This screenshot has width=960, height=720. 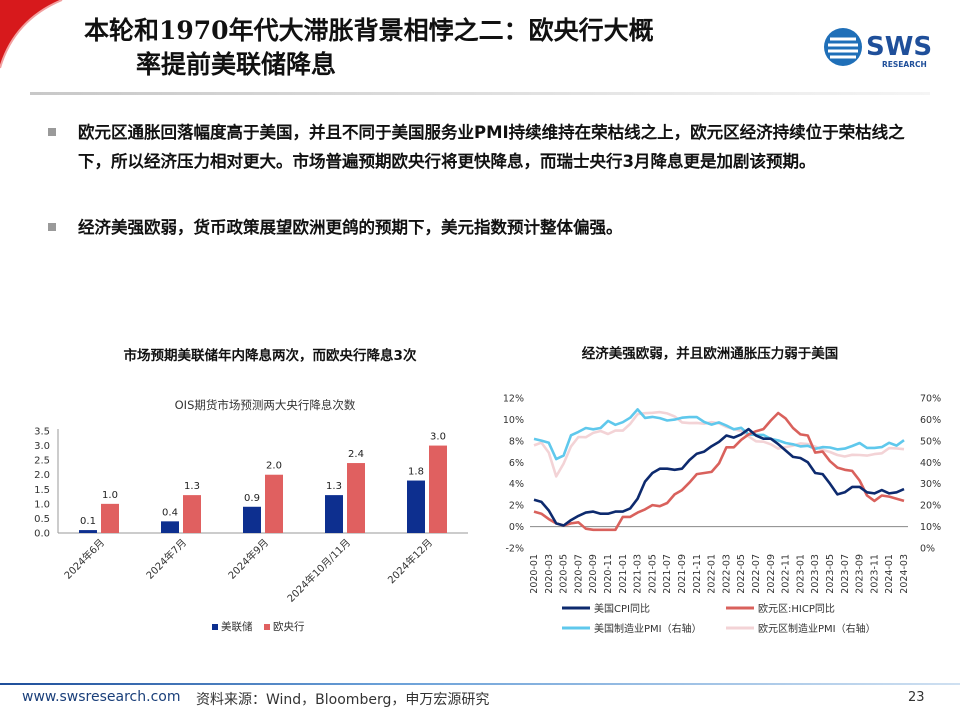 What do you see at coordinates (682, 574) in the screenshot?
I see `chart2-x-tick-label: 2021-09` at bounding box center [682, 574].